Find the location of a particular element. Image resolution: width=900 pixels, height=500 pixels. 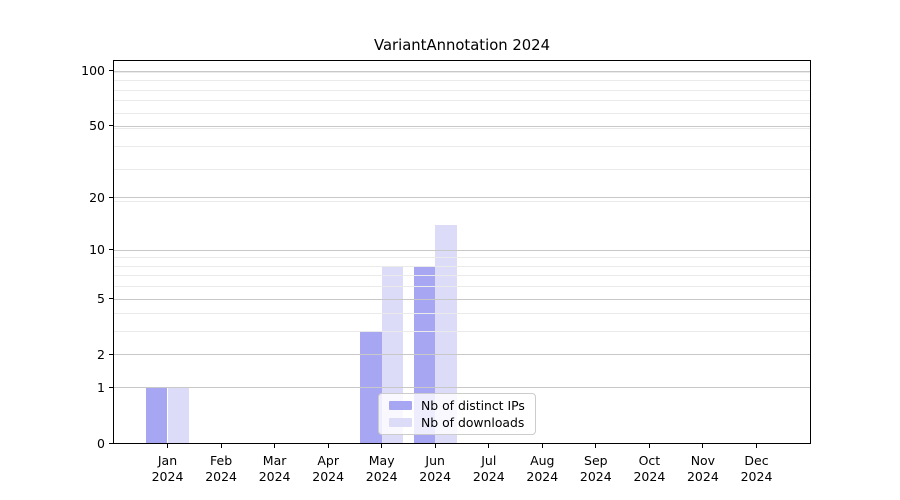

x-tick-label: Aug 2024 is located at coordinates (542, 469).